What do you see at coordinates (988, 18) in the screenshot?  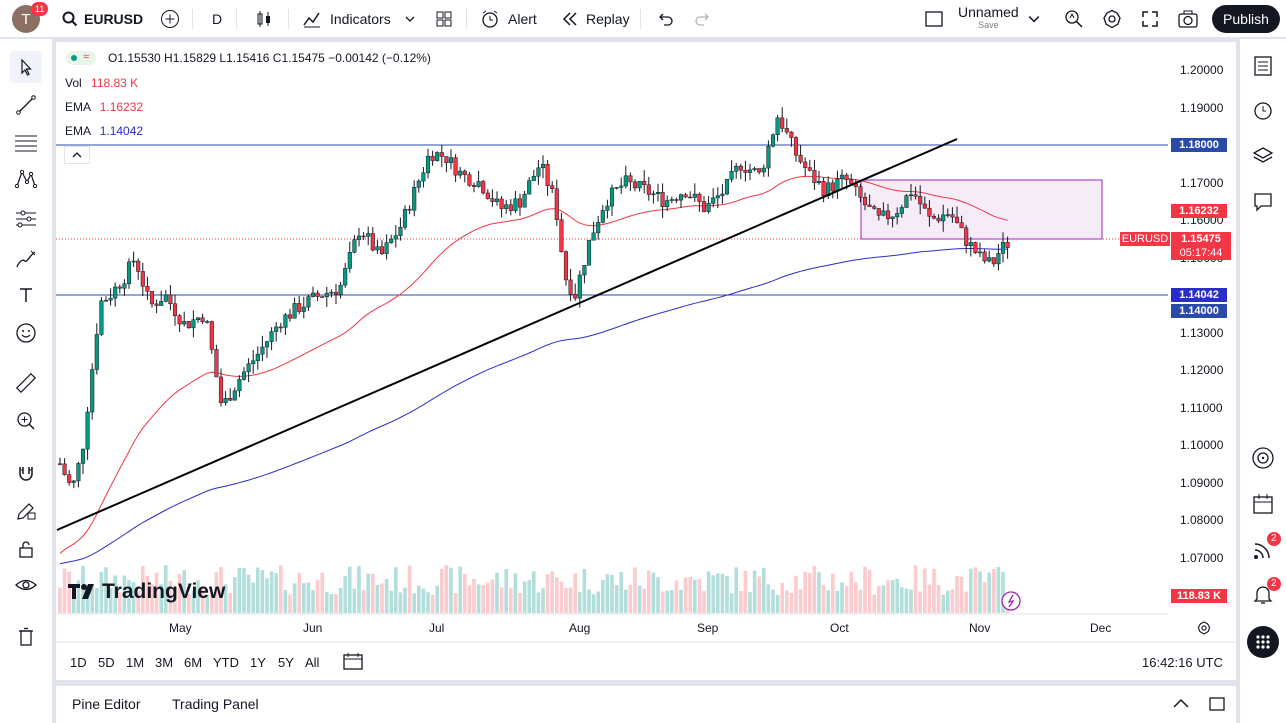 I see `layout-name: Unnamed Save` at bounding box center [988, 18].